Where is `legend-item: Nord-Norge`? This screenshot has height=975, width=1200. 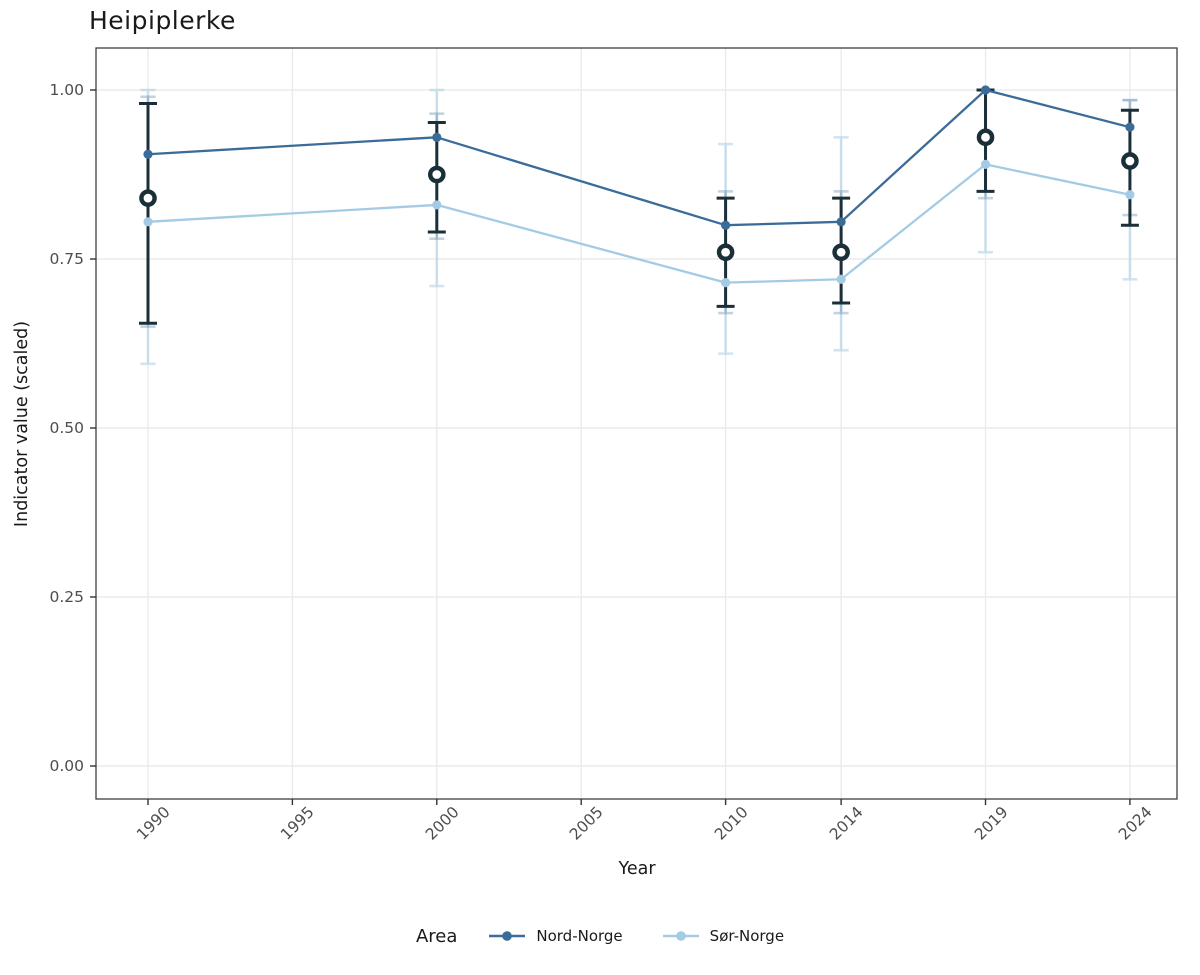
legend-item: Nord-Norge is located at coordinates (555, 936).